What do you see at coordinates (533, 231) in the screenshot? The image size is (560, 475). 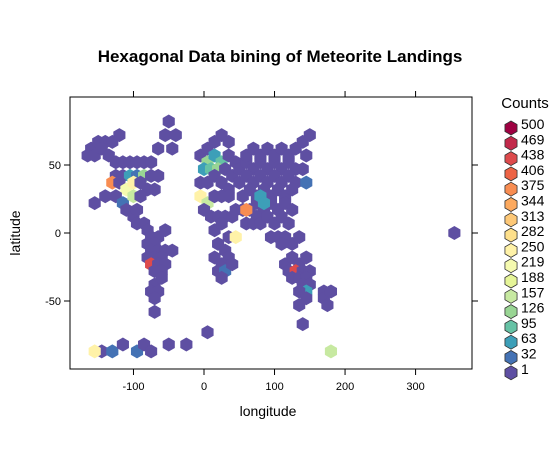 I see `legend-label: 282` at bounding box center [533, 231].